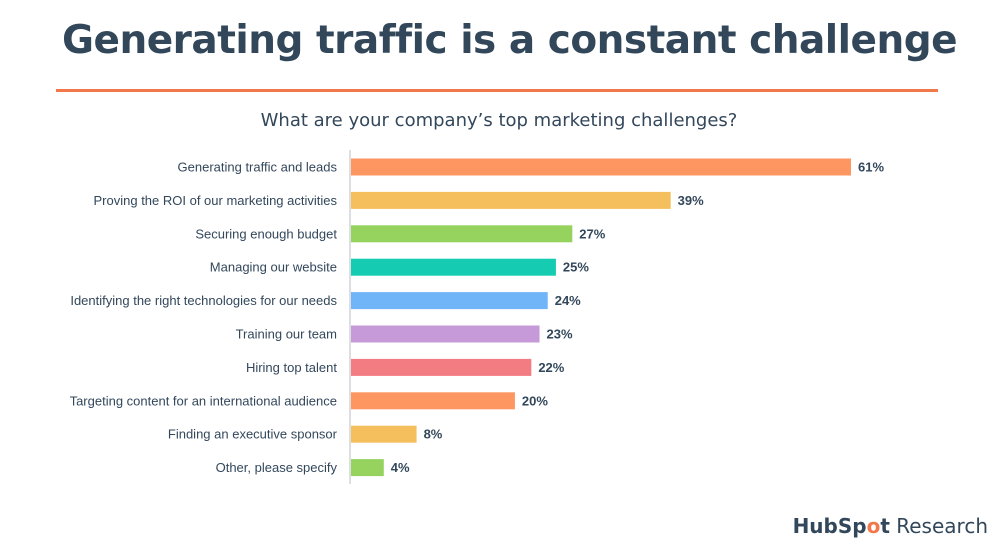 This screenshot has height=546, width=998. Describe the element at coordinates (253, 434) in the screenshot. I see `category-label: Finding an executive sponsor` at that location.